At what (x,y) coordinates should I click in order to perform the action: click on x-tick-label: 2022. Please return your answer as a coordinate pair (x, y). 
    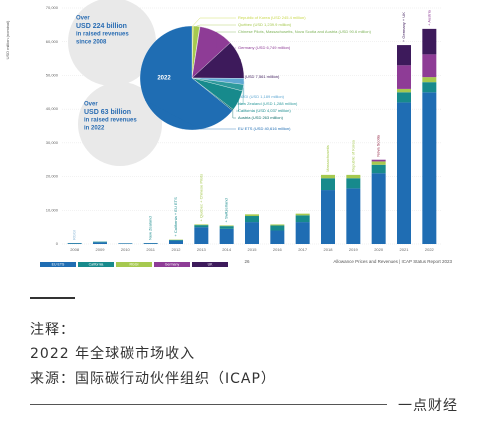
    Looking at the image, I should click on (430, 249).